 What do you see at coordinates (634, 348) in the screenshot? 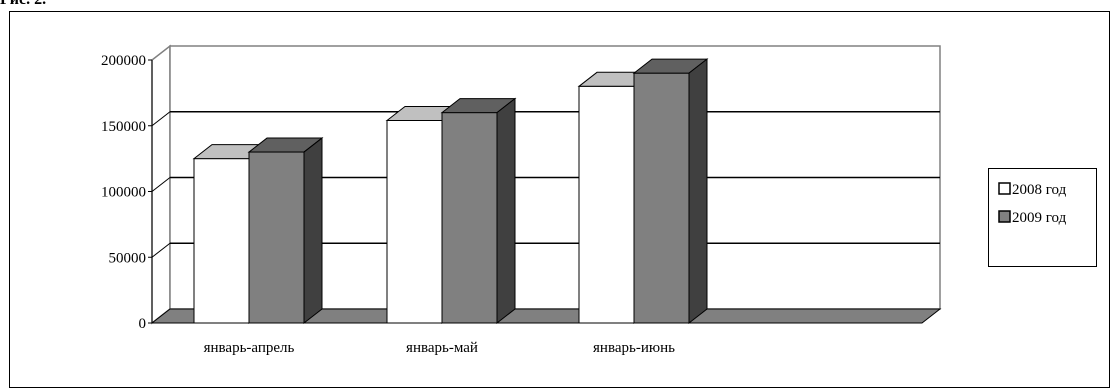
I see `x-tick-label: январь-июнь` at bounding box center [634, 348].